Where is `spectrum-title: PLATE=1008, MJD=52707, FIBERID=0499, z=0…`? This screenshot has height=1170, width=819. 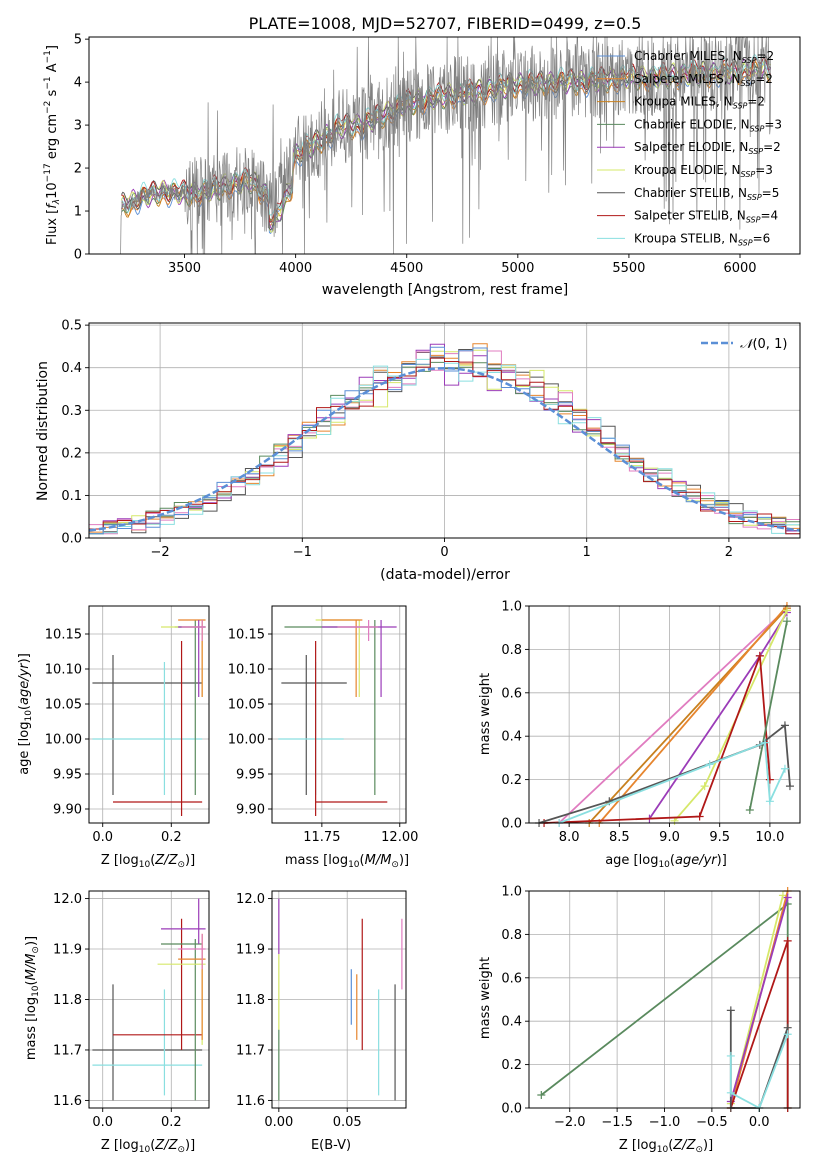
spectrum-title: PLATE=1008, MJD=52707, FIBERID=0499, z=0… is located at coordinates (445, 23).